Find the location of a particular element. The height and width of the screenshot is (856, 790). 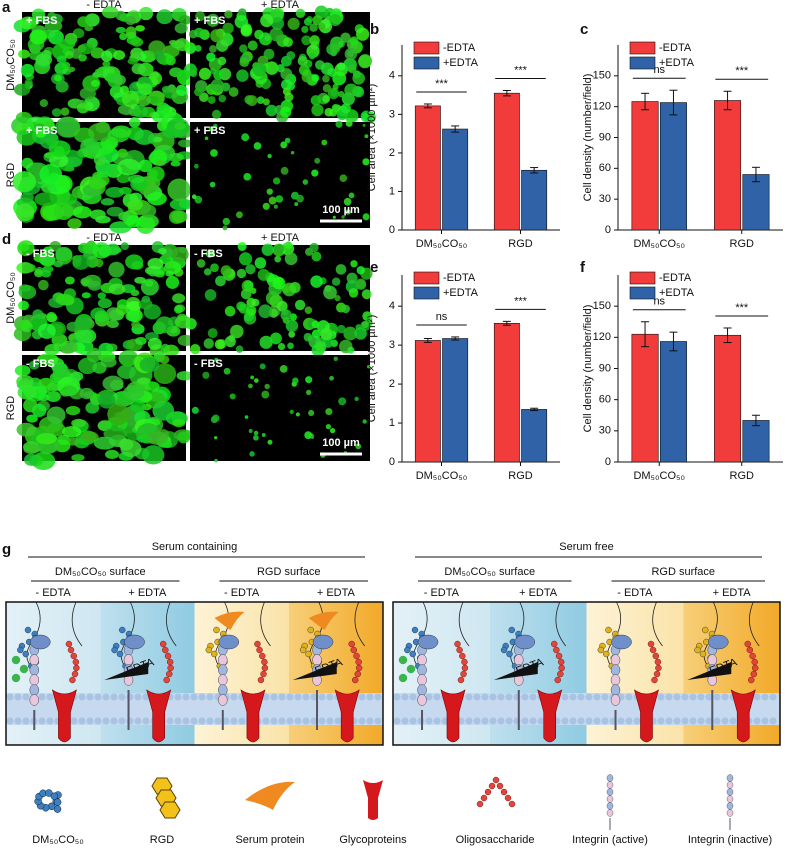

glycoprotein is located at coordinates (159, 716).